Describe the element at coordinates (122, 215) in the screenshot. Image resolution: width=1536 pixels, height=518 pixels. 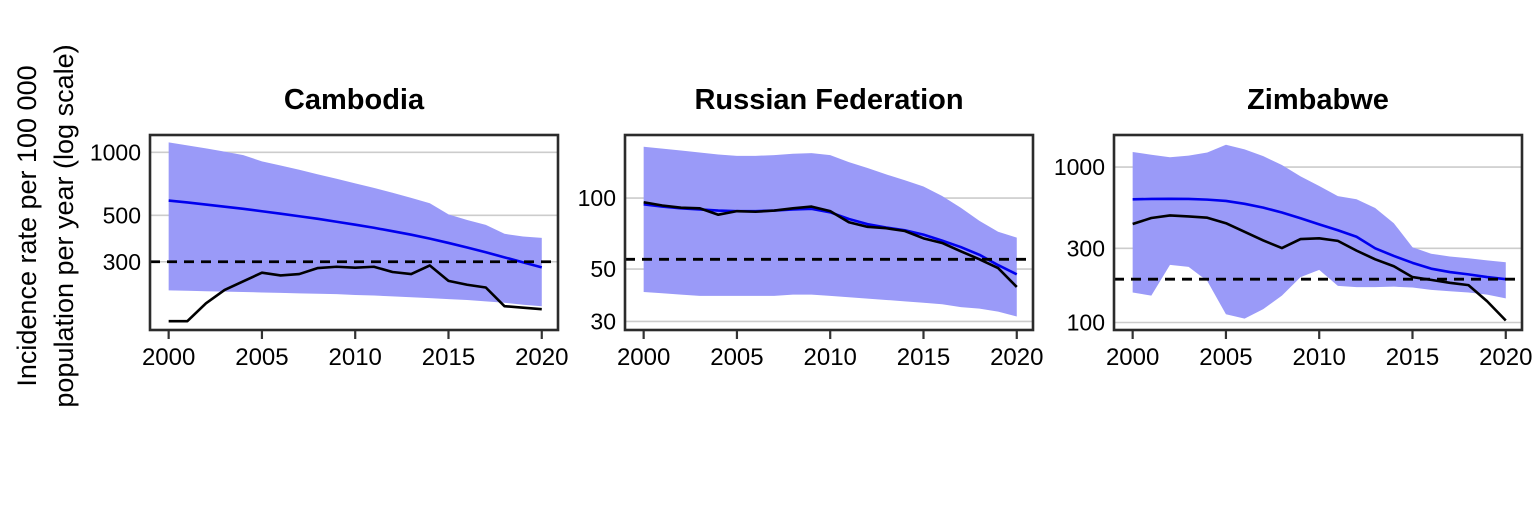
I see `y-tick-label: 500` at that location.